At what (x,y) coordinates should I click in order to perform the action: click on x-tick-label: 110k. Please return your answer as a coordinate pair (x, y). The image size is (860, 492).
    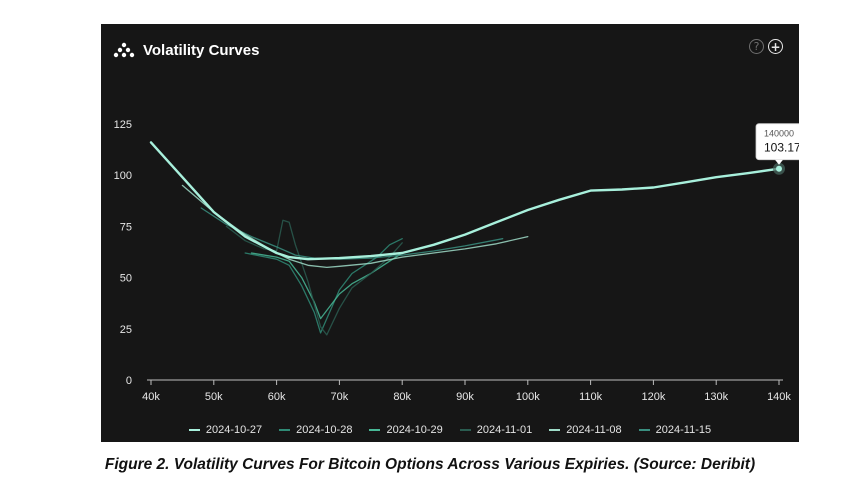
    Looking at the image, I should click on (591, 397).